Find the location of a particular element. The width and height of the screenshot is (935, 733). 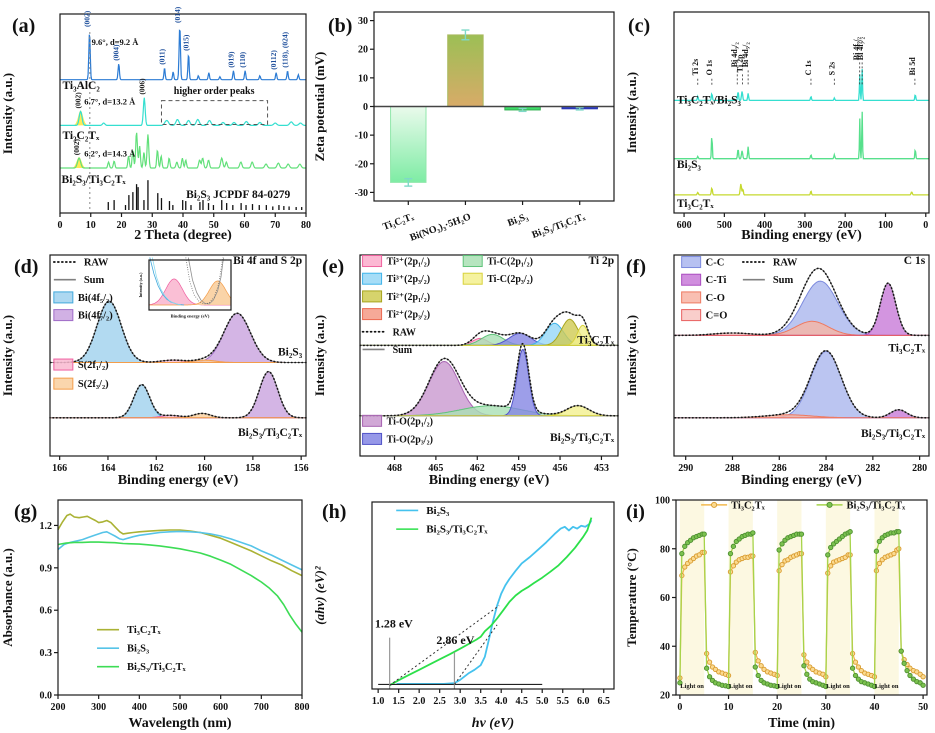

annotation: (019) is located at coordinates (230, 59).